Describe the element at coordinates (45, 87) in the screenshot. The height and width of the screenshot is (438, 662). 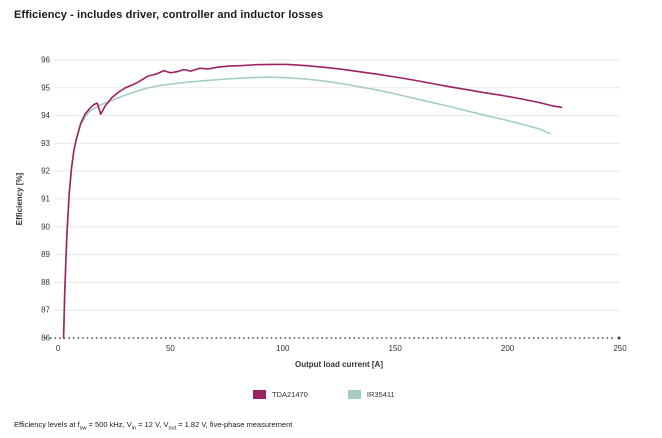
I see `ytick-95: 95` at that location.